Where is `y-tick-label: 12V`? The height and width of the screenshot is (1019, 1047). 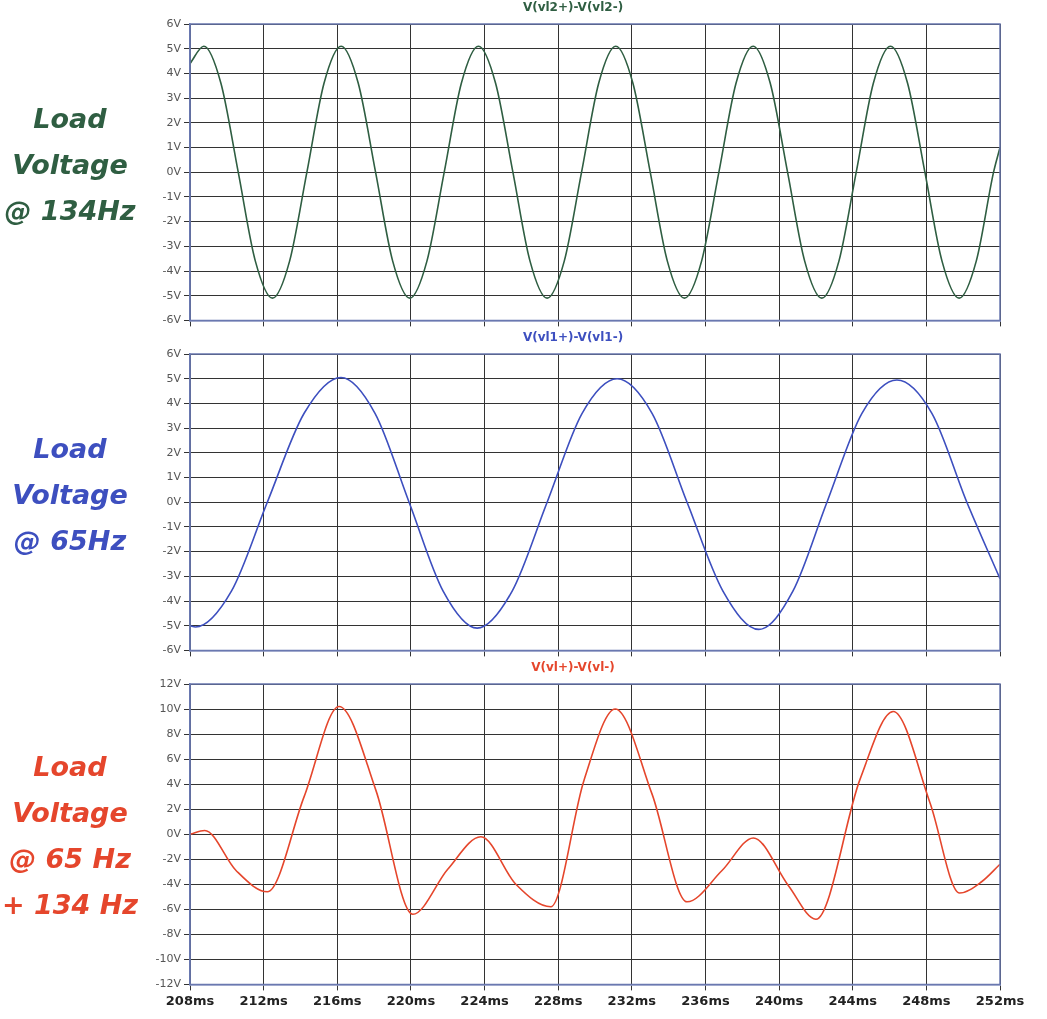
y-tick-label: 12V is located at coordinates (170, 683).